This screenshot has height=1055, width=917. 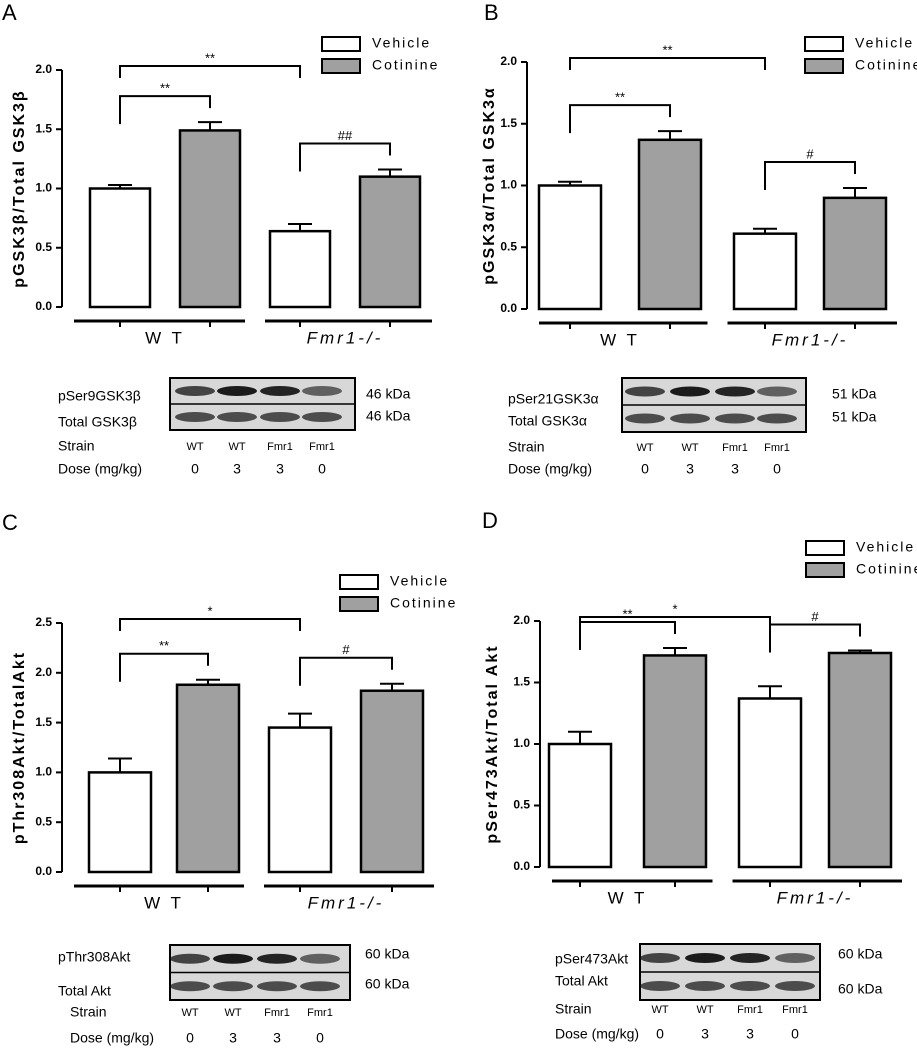 I want to click on panel-label: D, so click(x=490, y=520).